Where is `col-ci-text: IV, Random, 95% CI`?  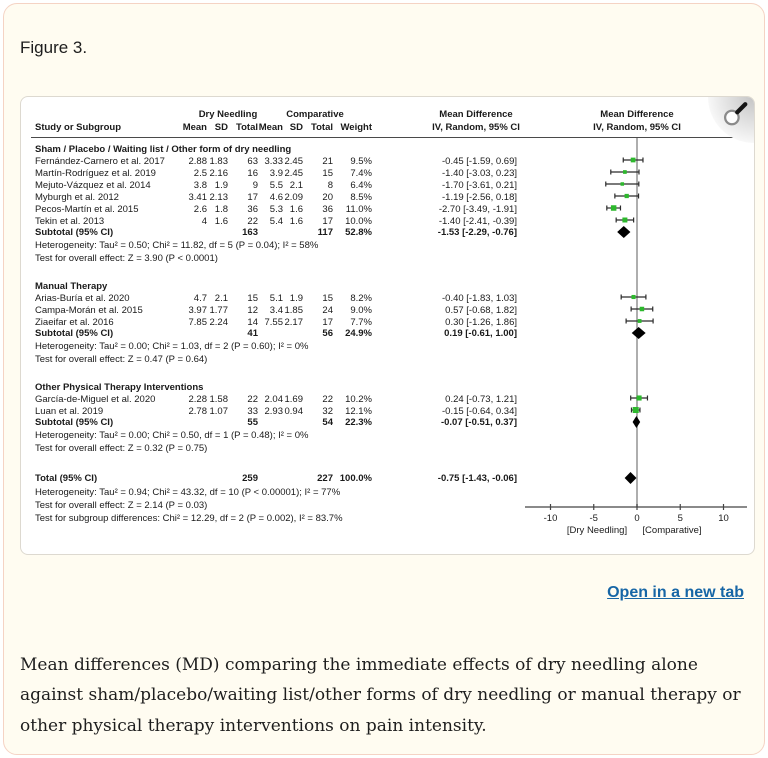
col-ci-text: IV, Random, 95% CI is located at coordinates (476, 127).